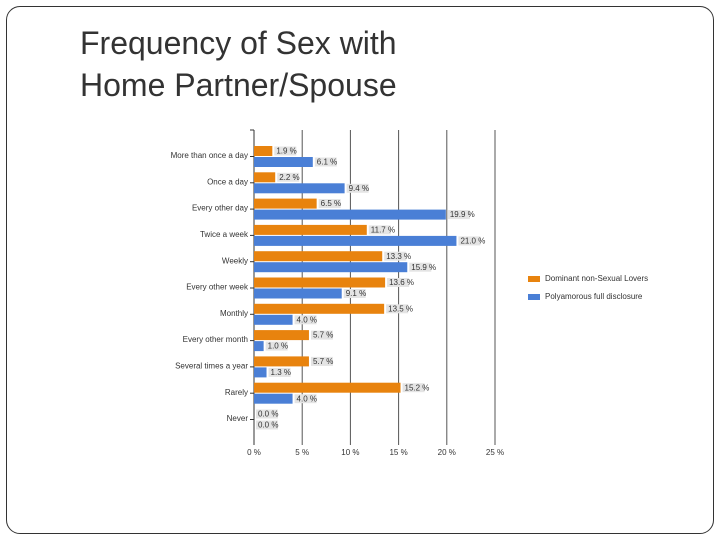 The height and width of the screenshot is (540, 720). I want to click on y-tick-label: Twice a week, so click(224, 234).